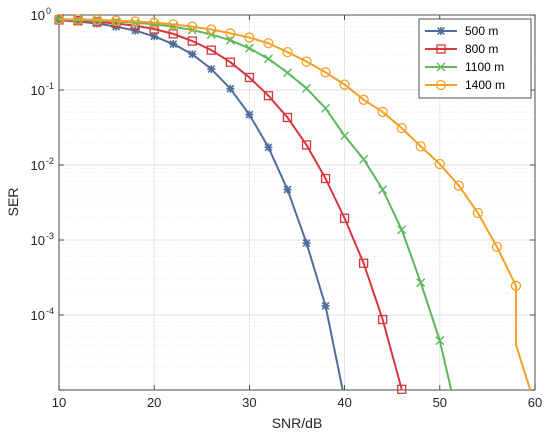 This screenshot has width=550, height=440. What do you see at coordinates (48, 11) in the screenshot?
I see `y-tick-exponent: 0` at bounding box center [48, 11].